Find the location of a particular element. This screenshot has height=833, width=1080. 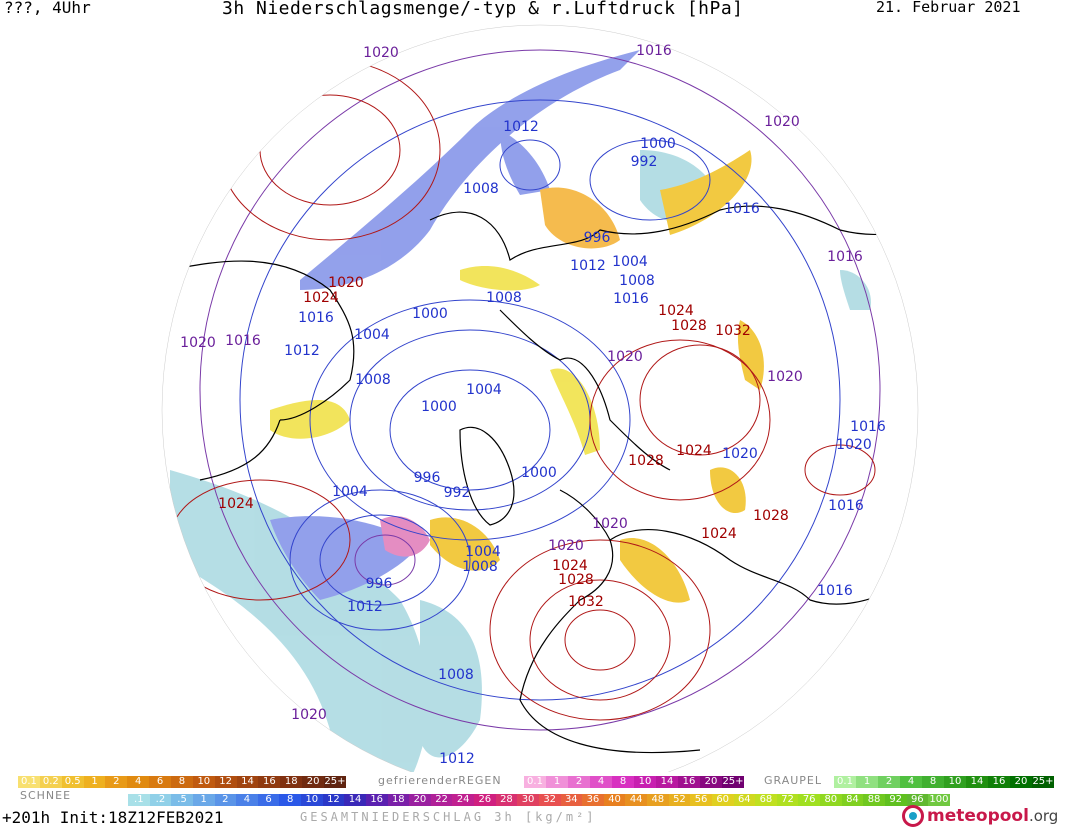

snow-scale: 0.1 0.2 0.5 1 2 4 6 8 10 12 14 16 18 20 25+ is located at coordinates (182, 782).